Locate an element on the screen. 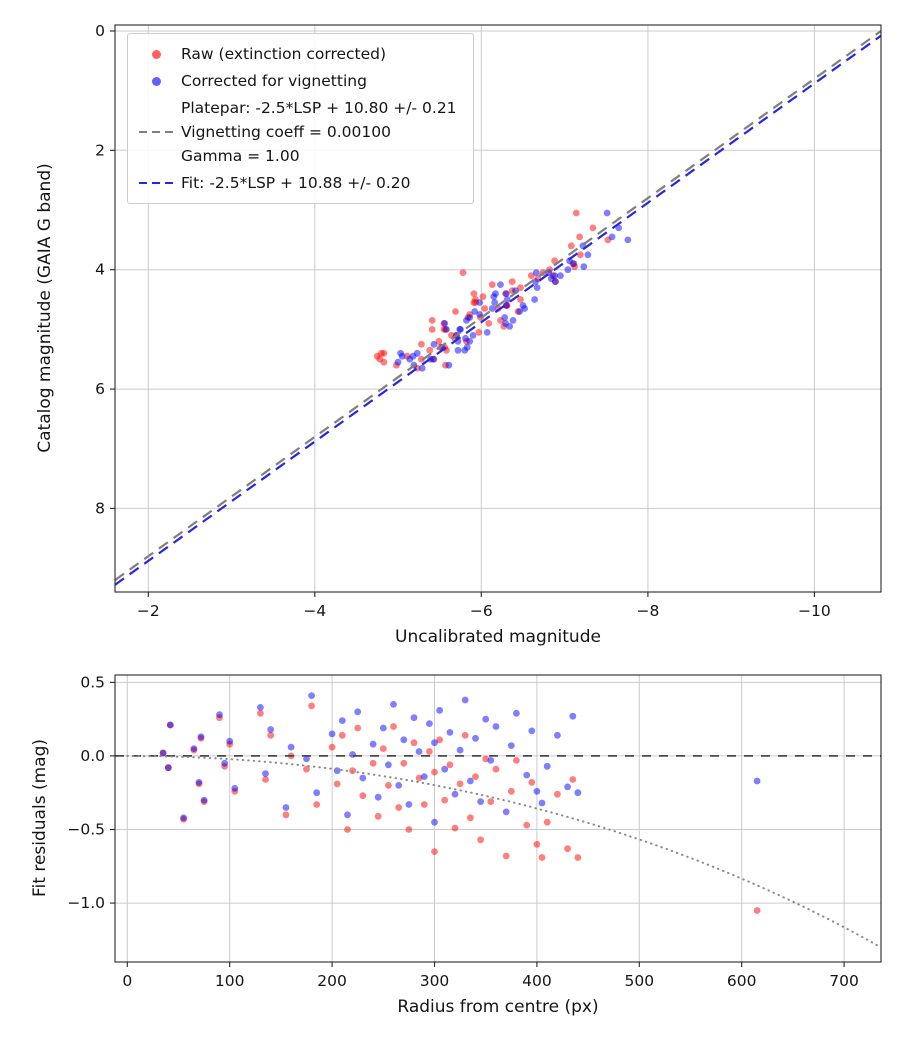  legend-row: Corrected for vignetting is located at coordinates (297, 81).